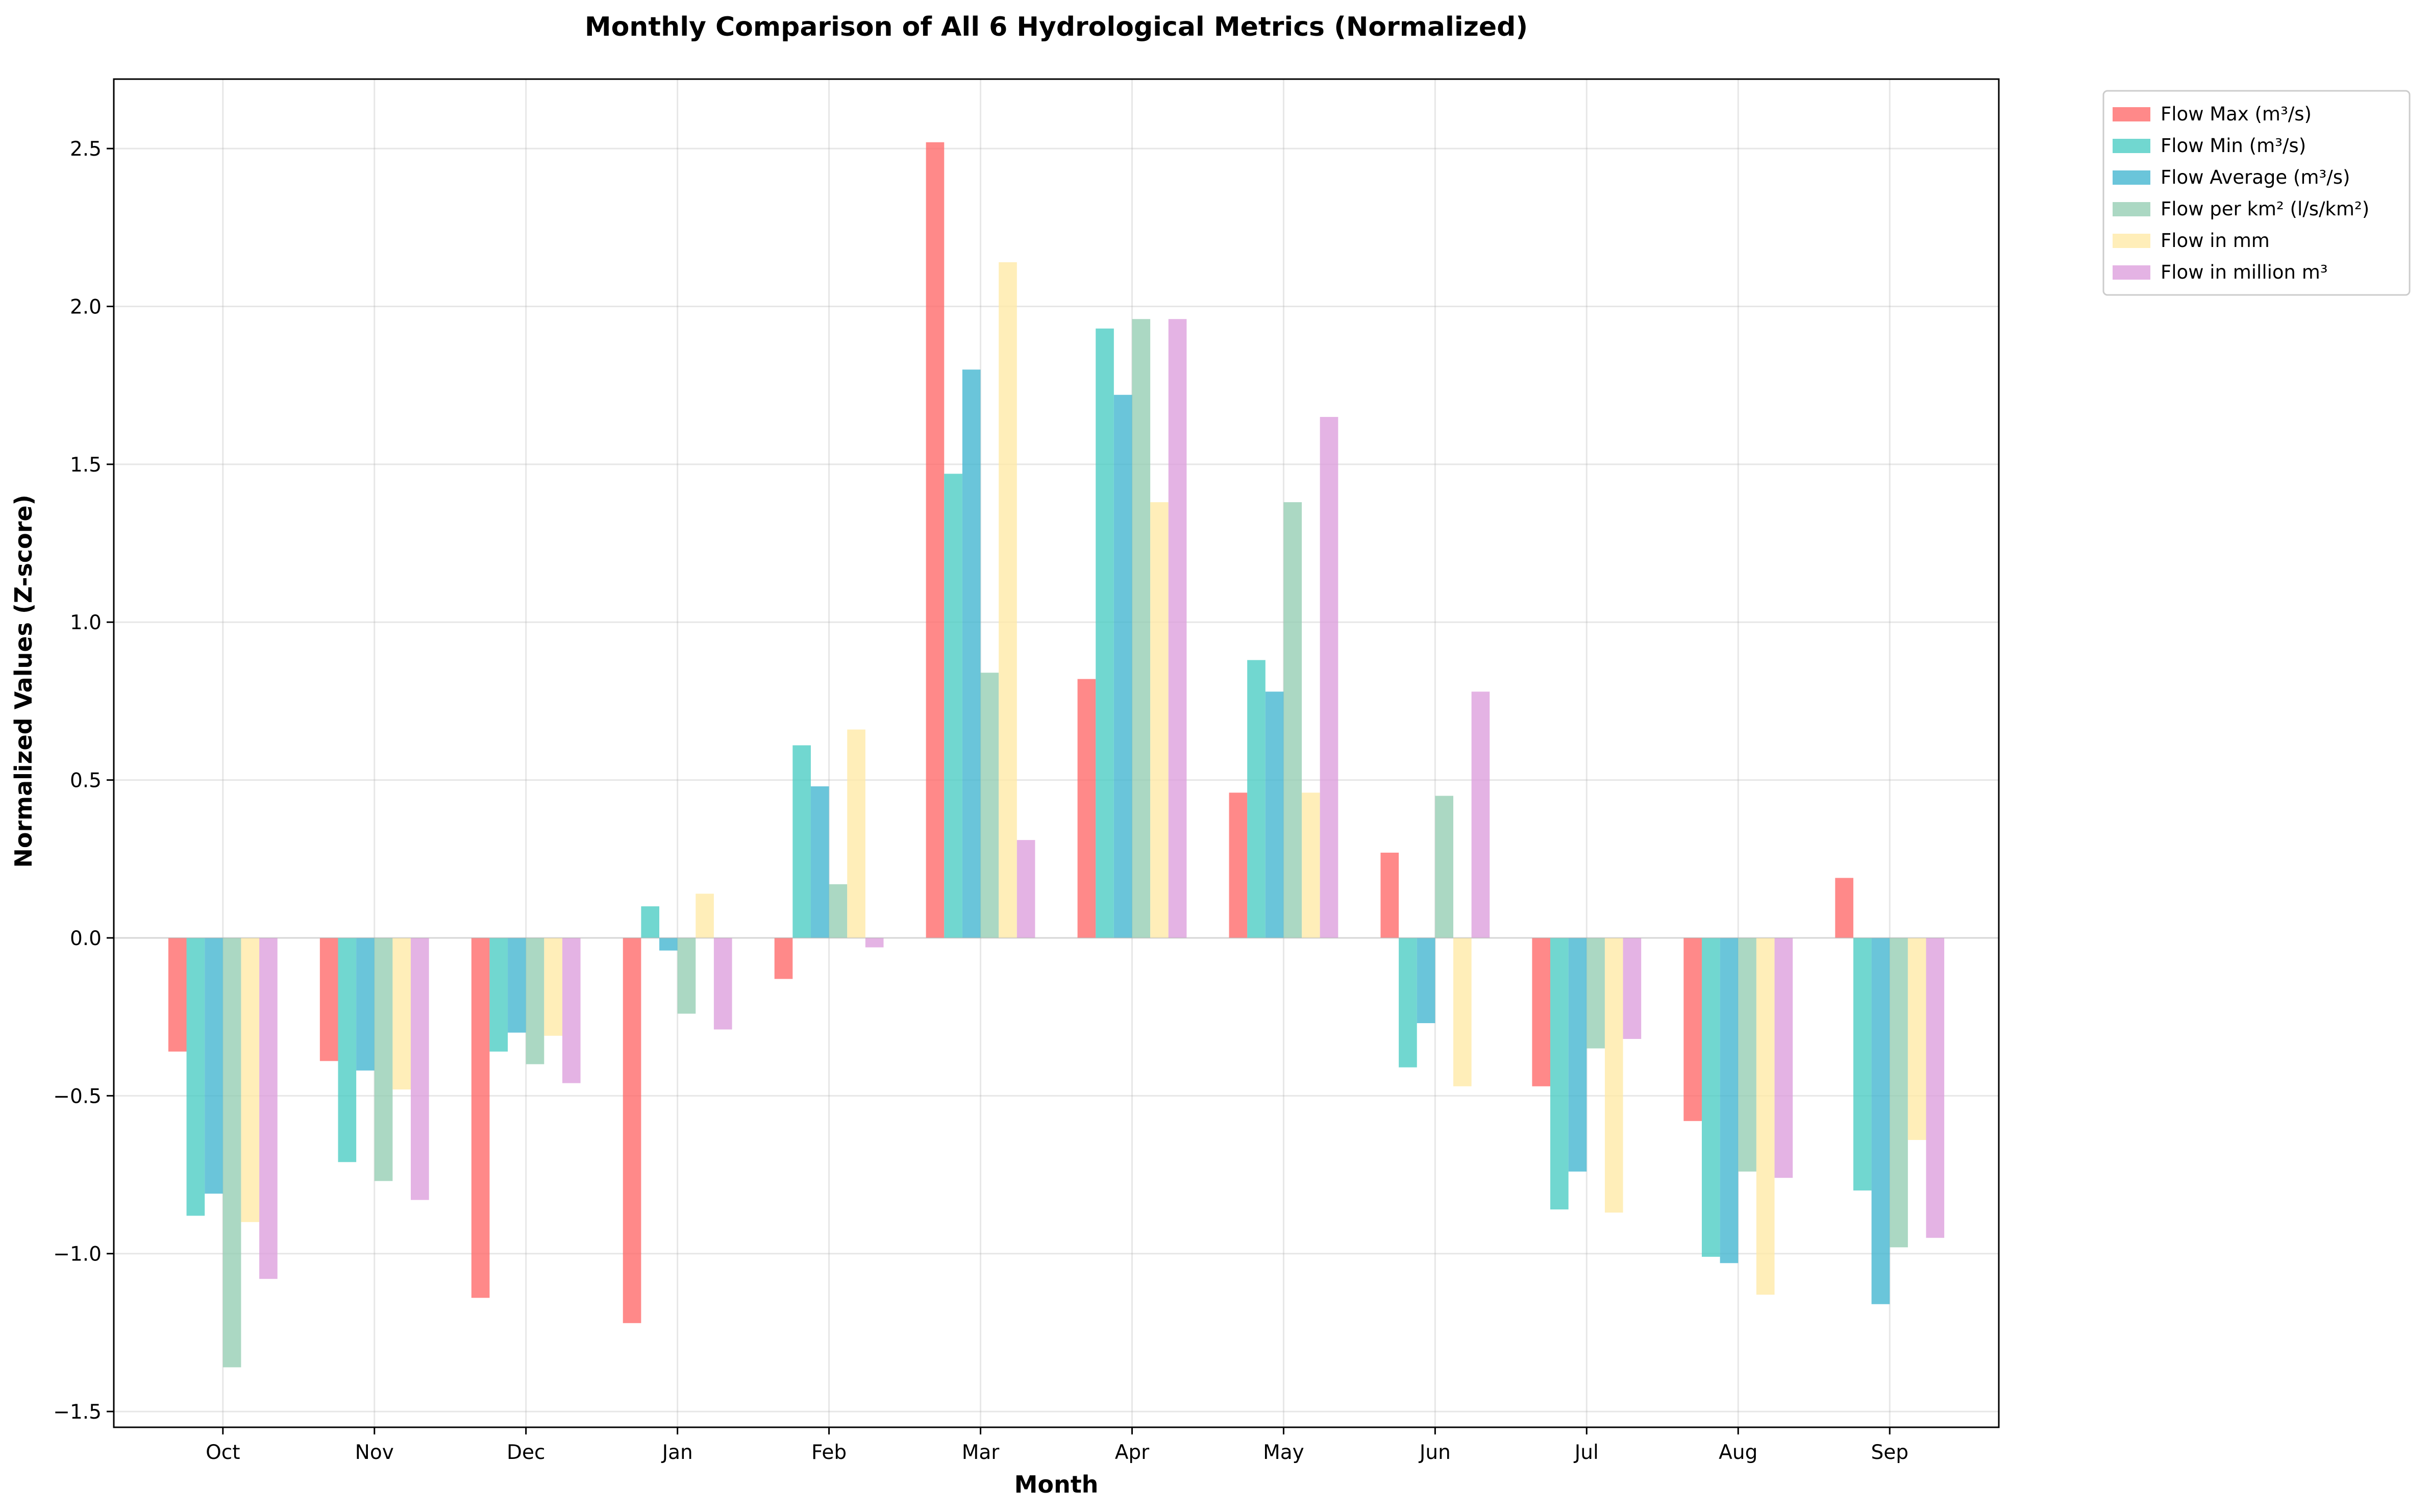 The image size is (2430, 1512). I want to click on x-tick-label: Jul, so click(1586, 1452).